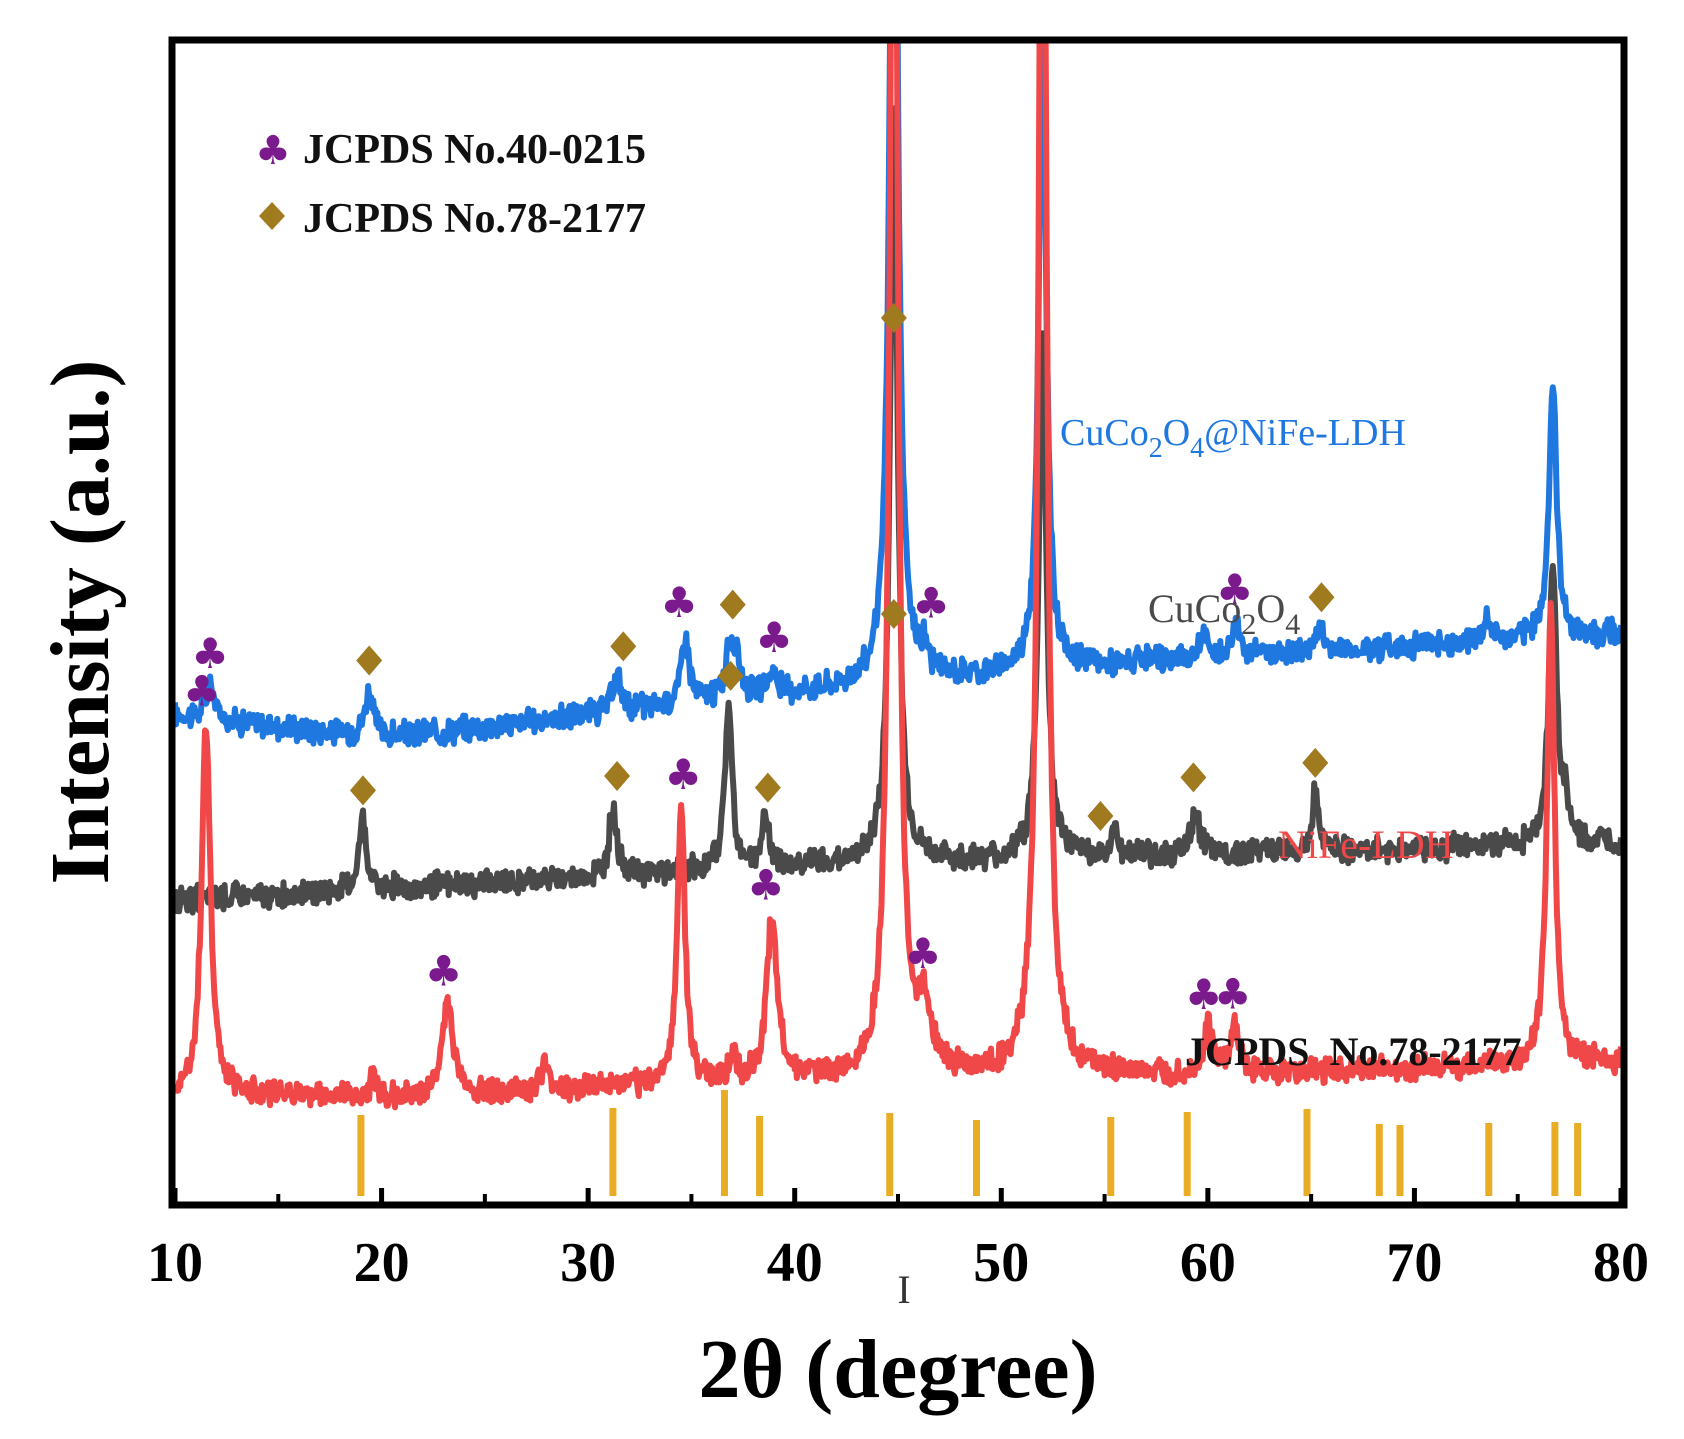  I want to click on x-tick-label: 80, so click(1621, 1263).